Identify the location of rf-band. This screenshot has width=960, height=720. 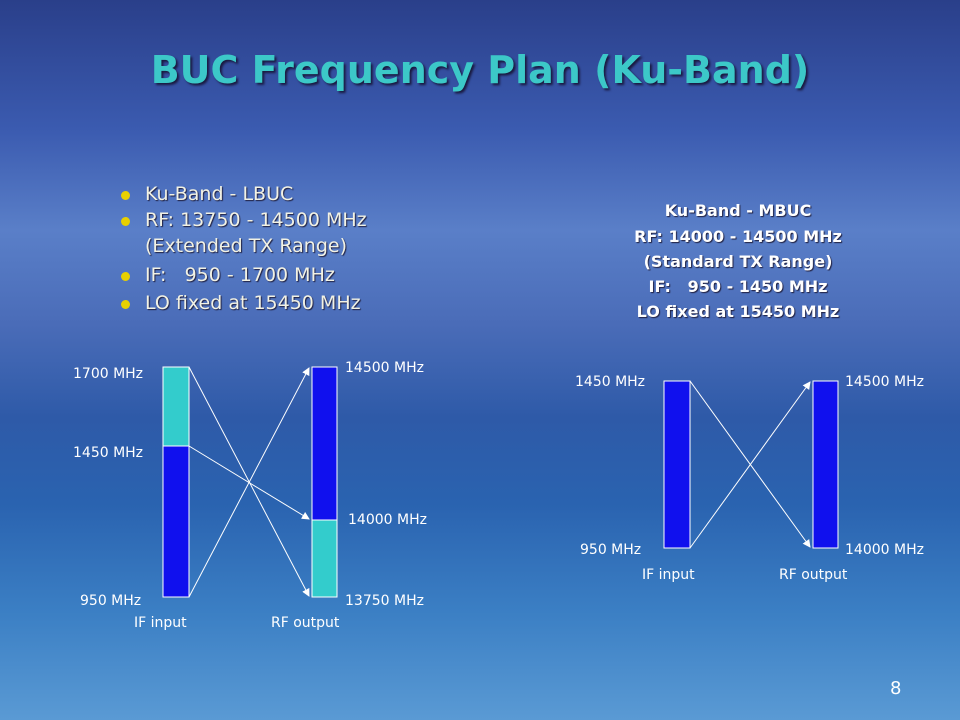
(825, 464).